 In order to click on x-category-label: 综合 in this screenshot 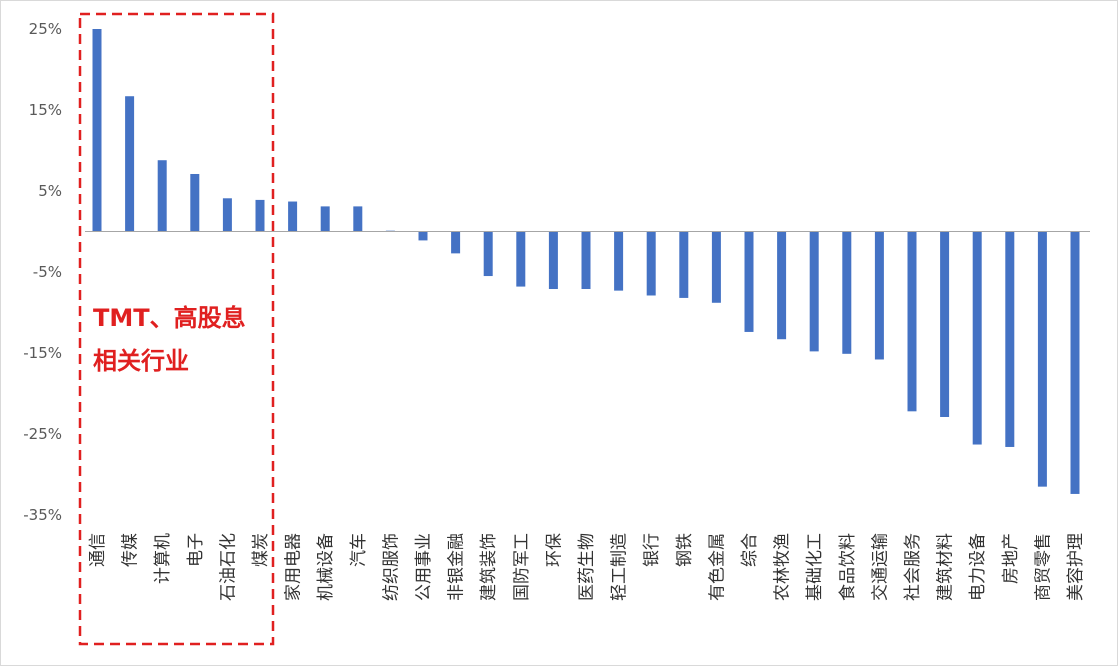, I will do `click(750, 550)`.